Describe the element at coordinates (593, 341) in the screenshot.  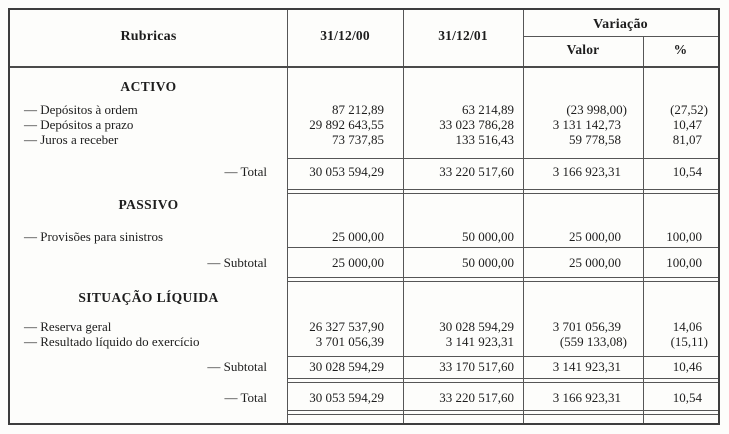
I see `value-variacao-valor: (559 133,08)` at that location.